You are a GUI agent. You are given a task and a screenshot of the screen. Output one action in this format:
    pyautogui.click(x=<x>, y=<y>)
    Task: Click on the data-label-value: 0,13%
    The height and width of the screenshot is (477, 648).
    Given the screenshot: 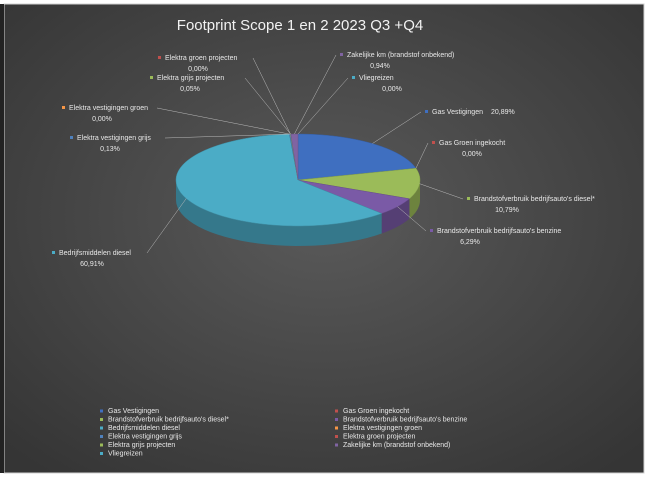 What is the action you would take?
    pyautogui.click(x=110, y=149)
    